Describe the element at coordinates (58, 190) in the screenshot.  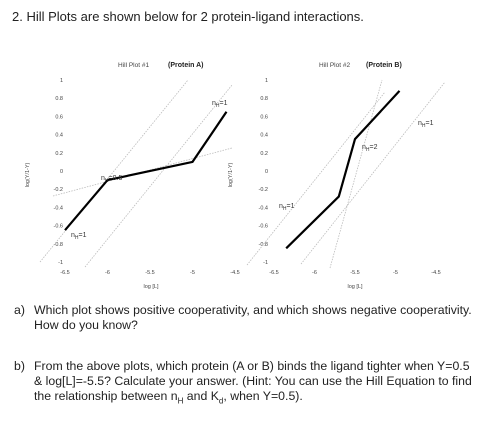
I see `a-y-tick-label: -0.2` at that location.